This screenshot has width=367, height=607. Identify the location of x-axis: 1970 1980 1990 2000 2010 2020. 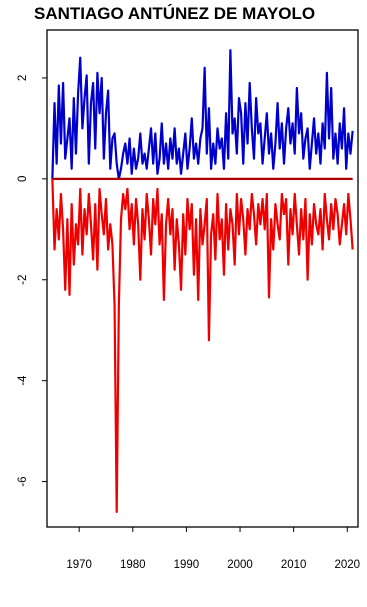
(213, 549).